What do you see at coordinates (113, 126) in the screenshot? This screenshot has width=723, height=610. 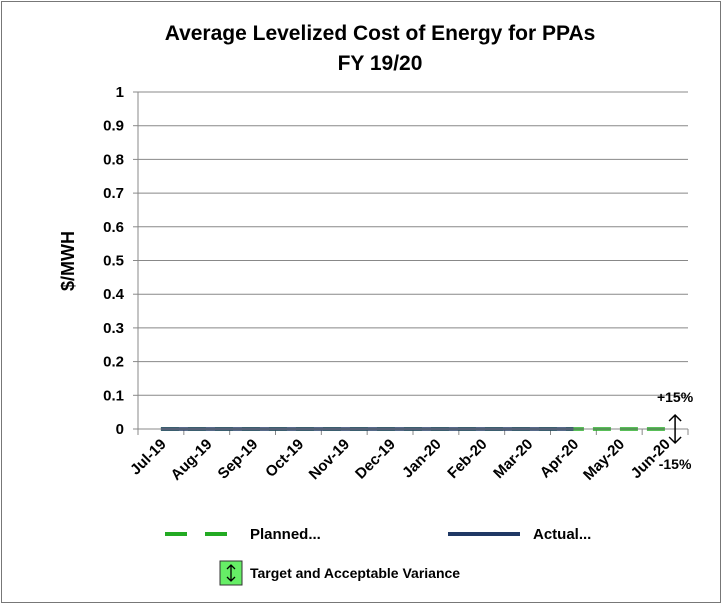 I see `y-tick-label: 0.9` at bounding box center [113, 126].